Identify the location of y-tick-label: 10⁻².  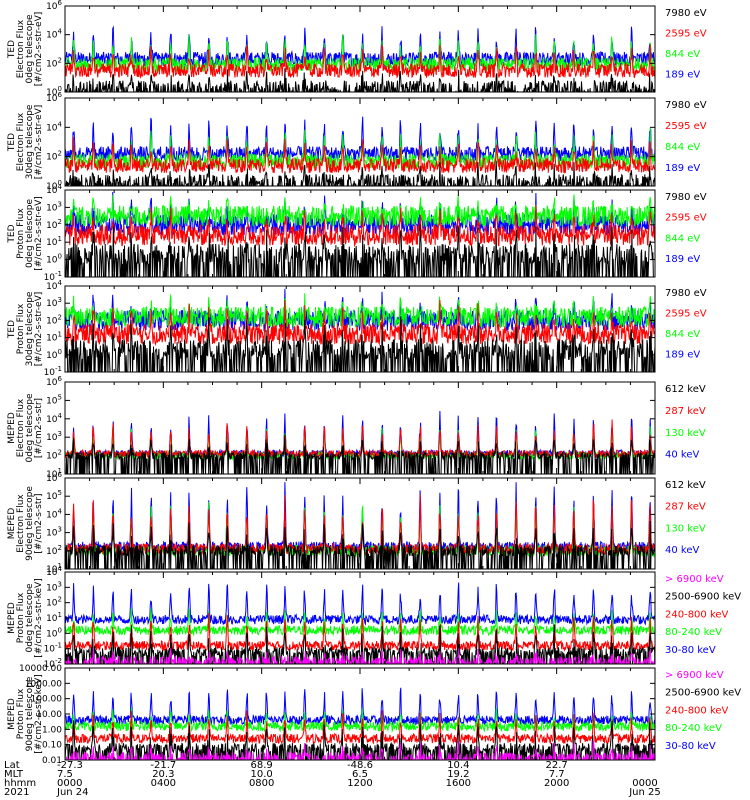
(53, 663).